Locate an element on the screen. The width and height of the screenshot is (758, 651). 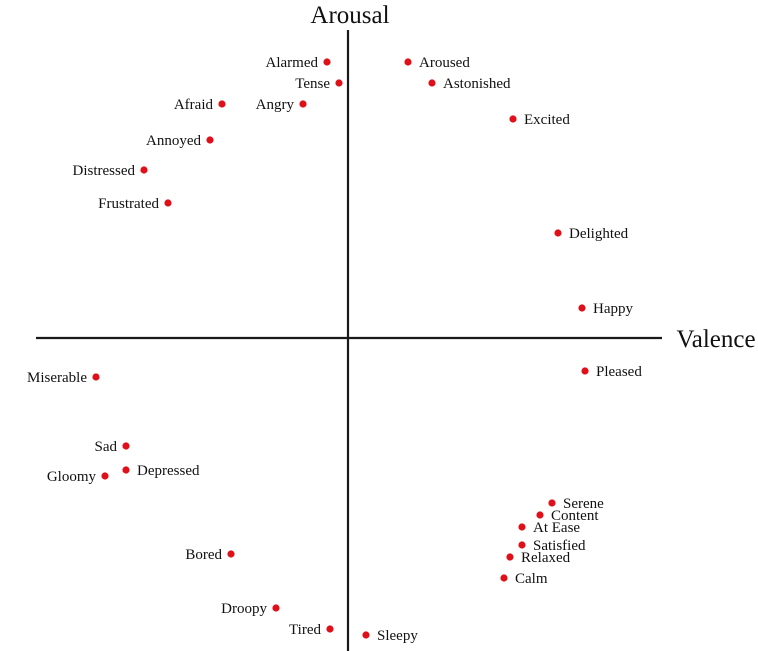
point-angry is located at coordinates (303, 104).